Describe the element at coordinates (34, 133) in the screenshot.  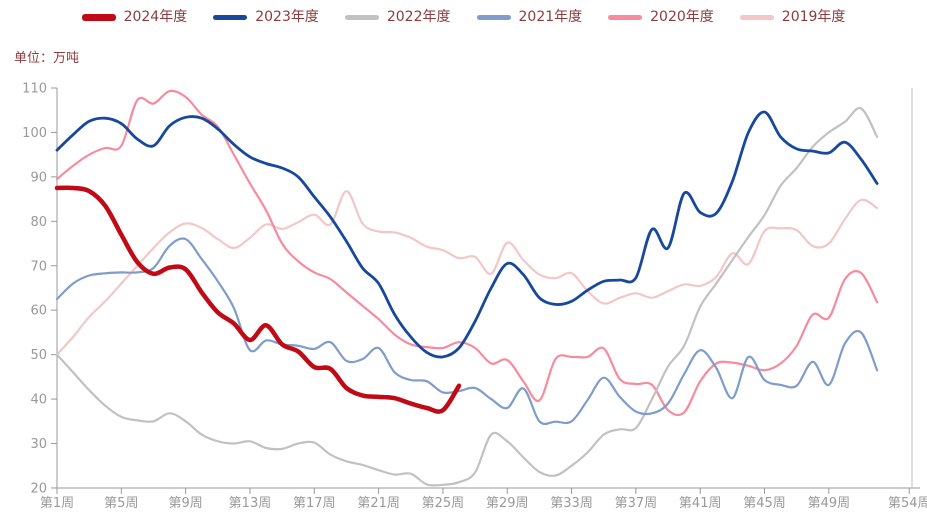
I see `y-tick-label: 100` at that location.